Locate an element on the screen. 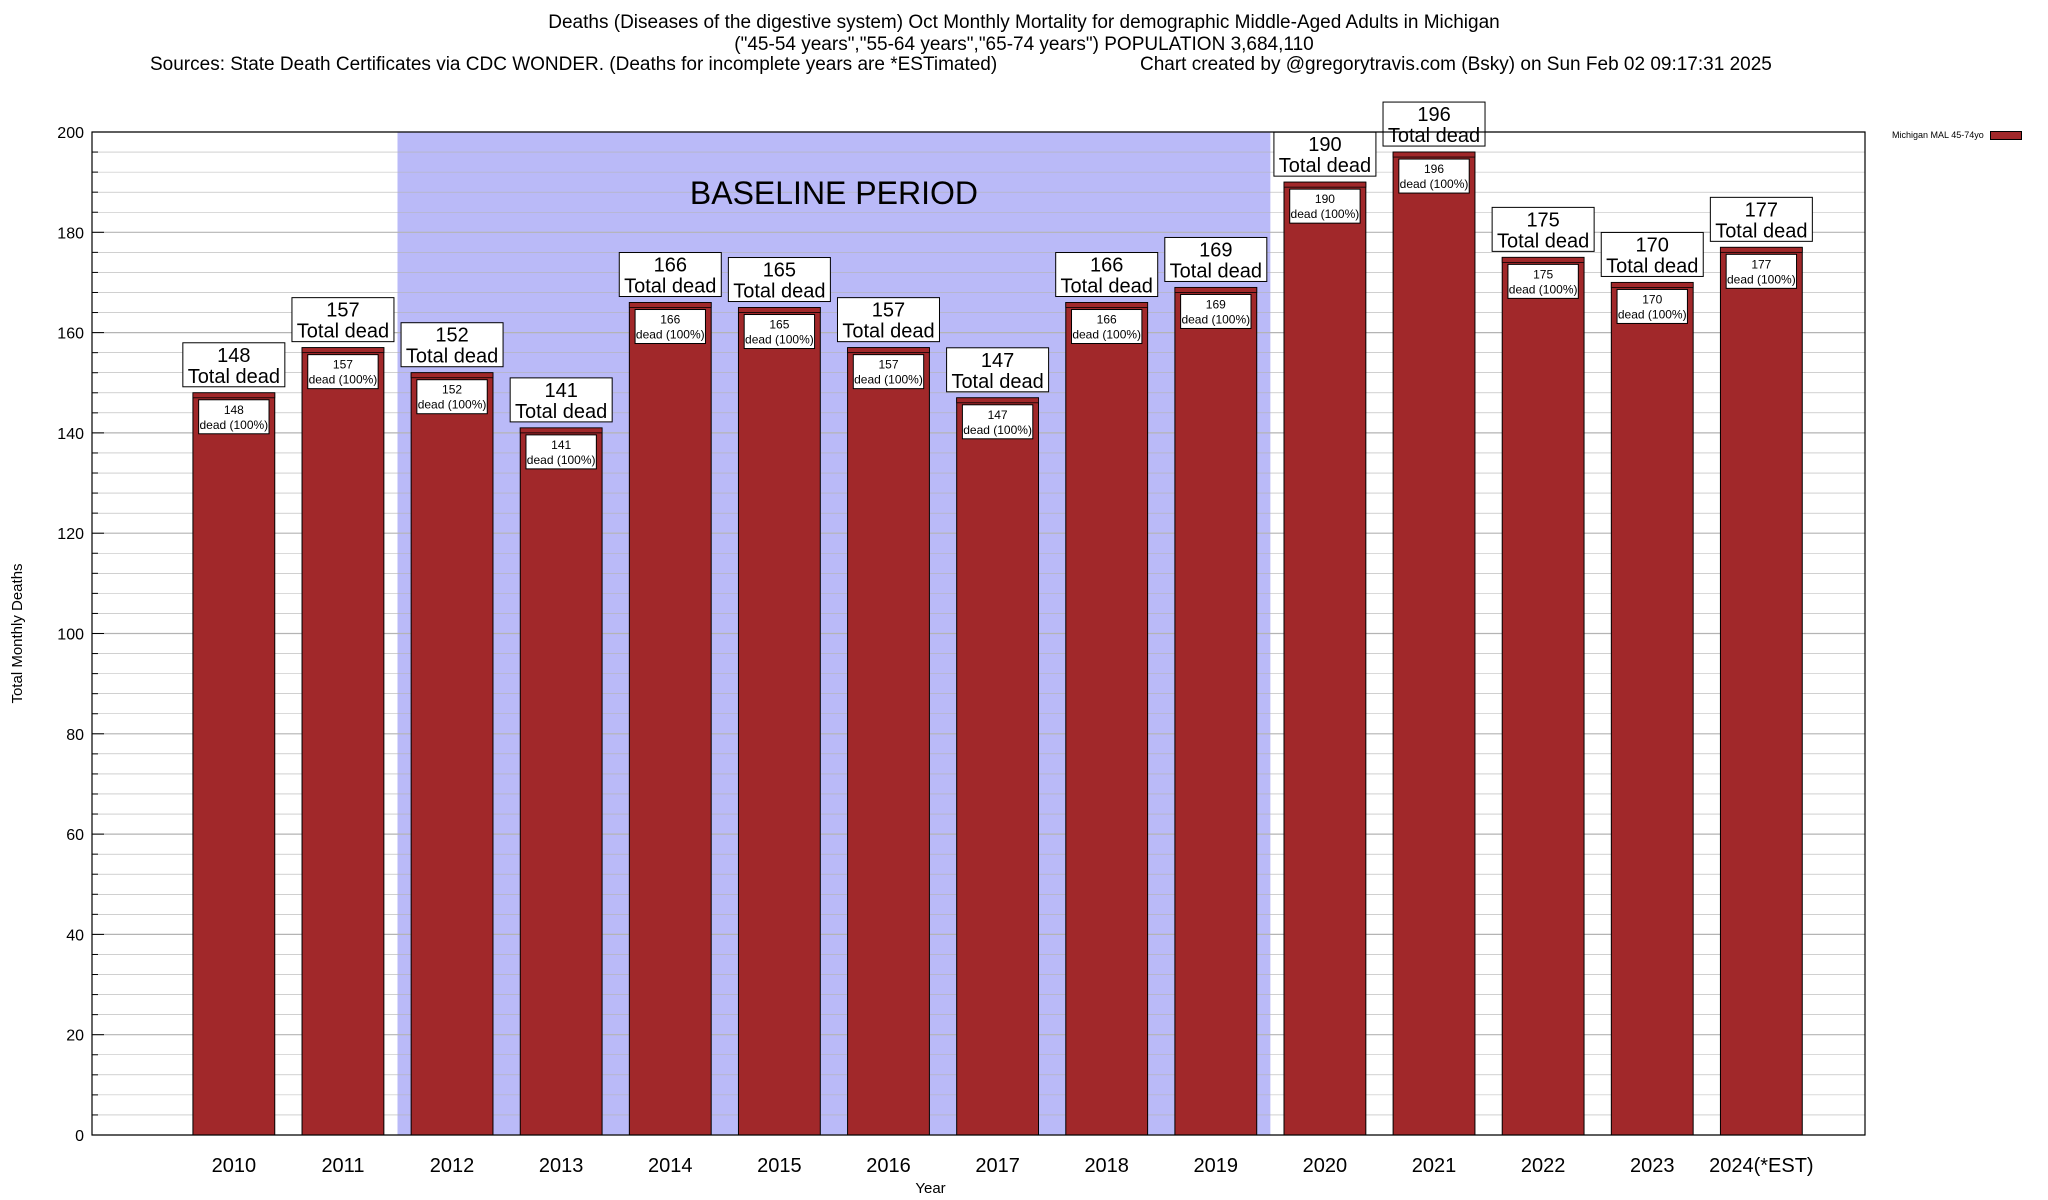  baseline-label: BASELINE PERIOD is located at coordinates (834, 193).